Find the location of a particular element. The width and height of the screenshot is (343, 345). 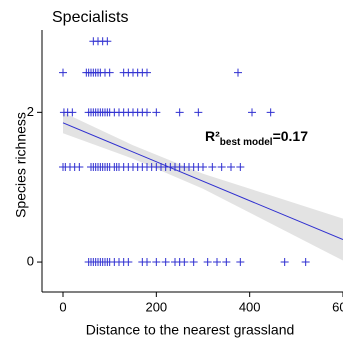

y-tick-label: 0 is located at coordinates (30, 260).